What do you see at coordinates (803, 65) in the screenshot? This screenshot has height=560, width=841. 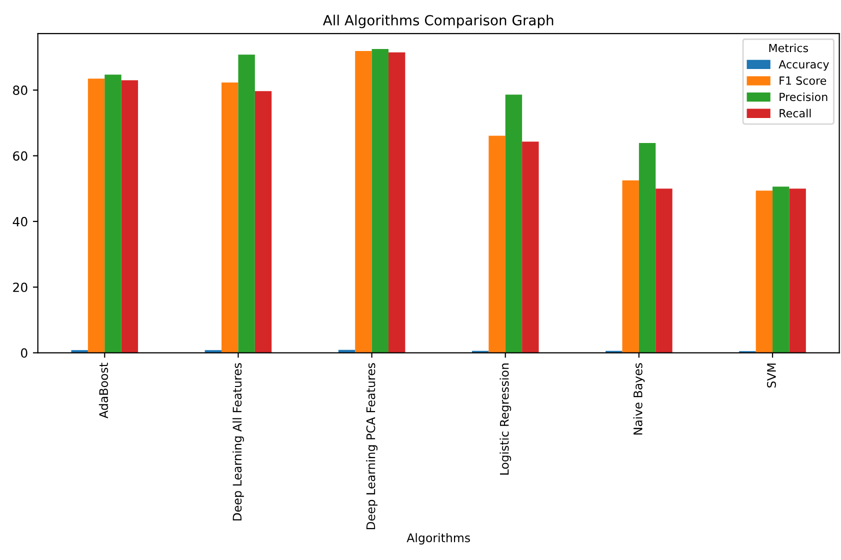 I see `legend-label: Accuracy` at bounding box center [803, 65].